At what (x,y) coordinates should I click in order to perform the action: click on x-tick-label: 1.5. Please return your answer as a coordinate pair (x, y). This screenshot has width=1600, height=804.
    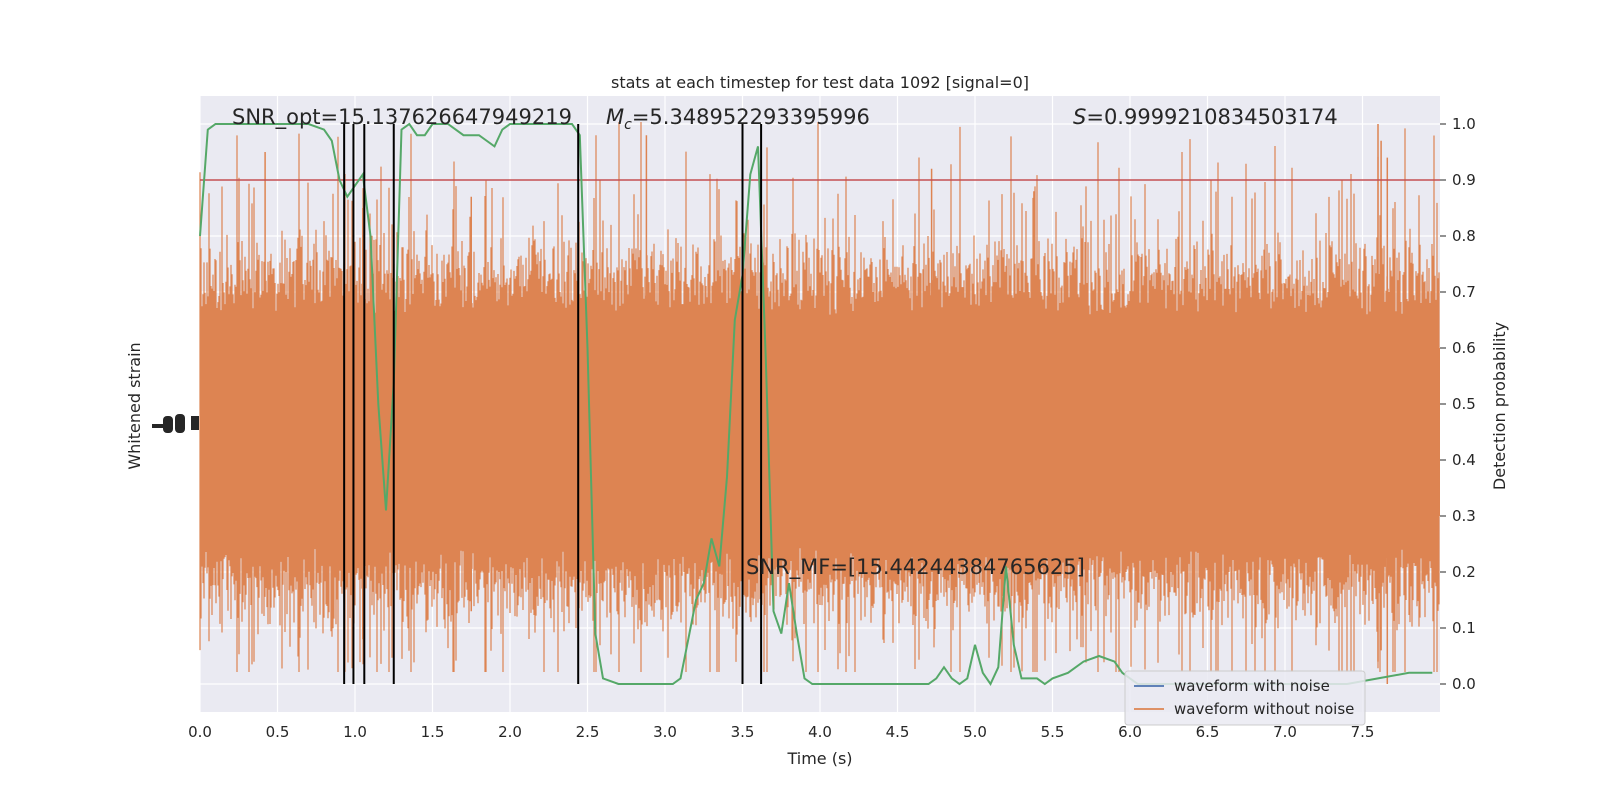
    Looking at the image, I should click on (433, 732).